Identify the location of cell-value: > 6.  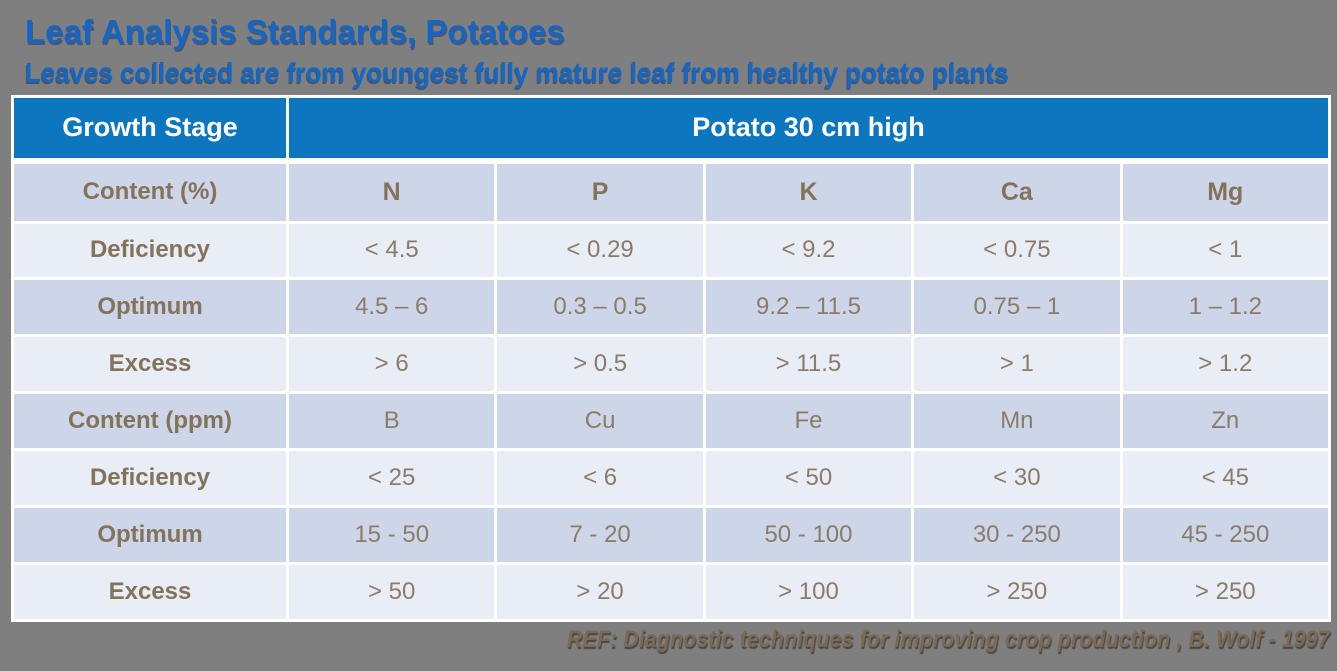
(391, 364).